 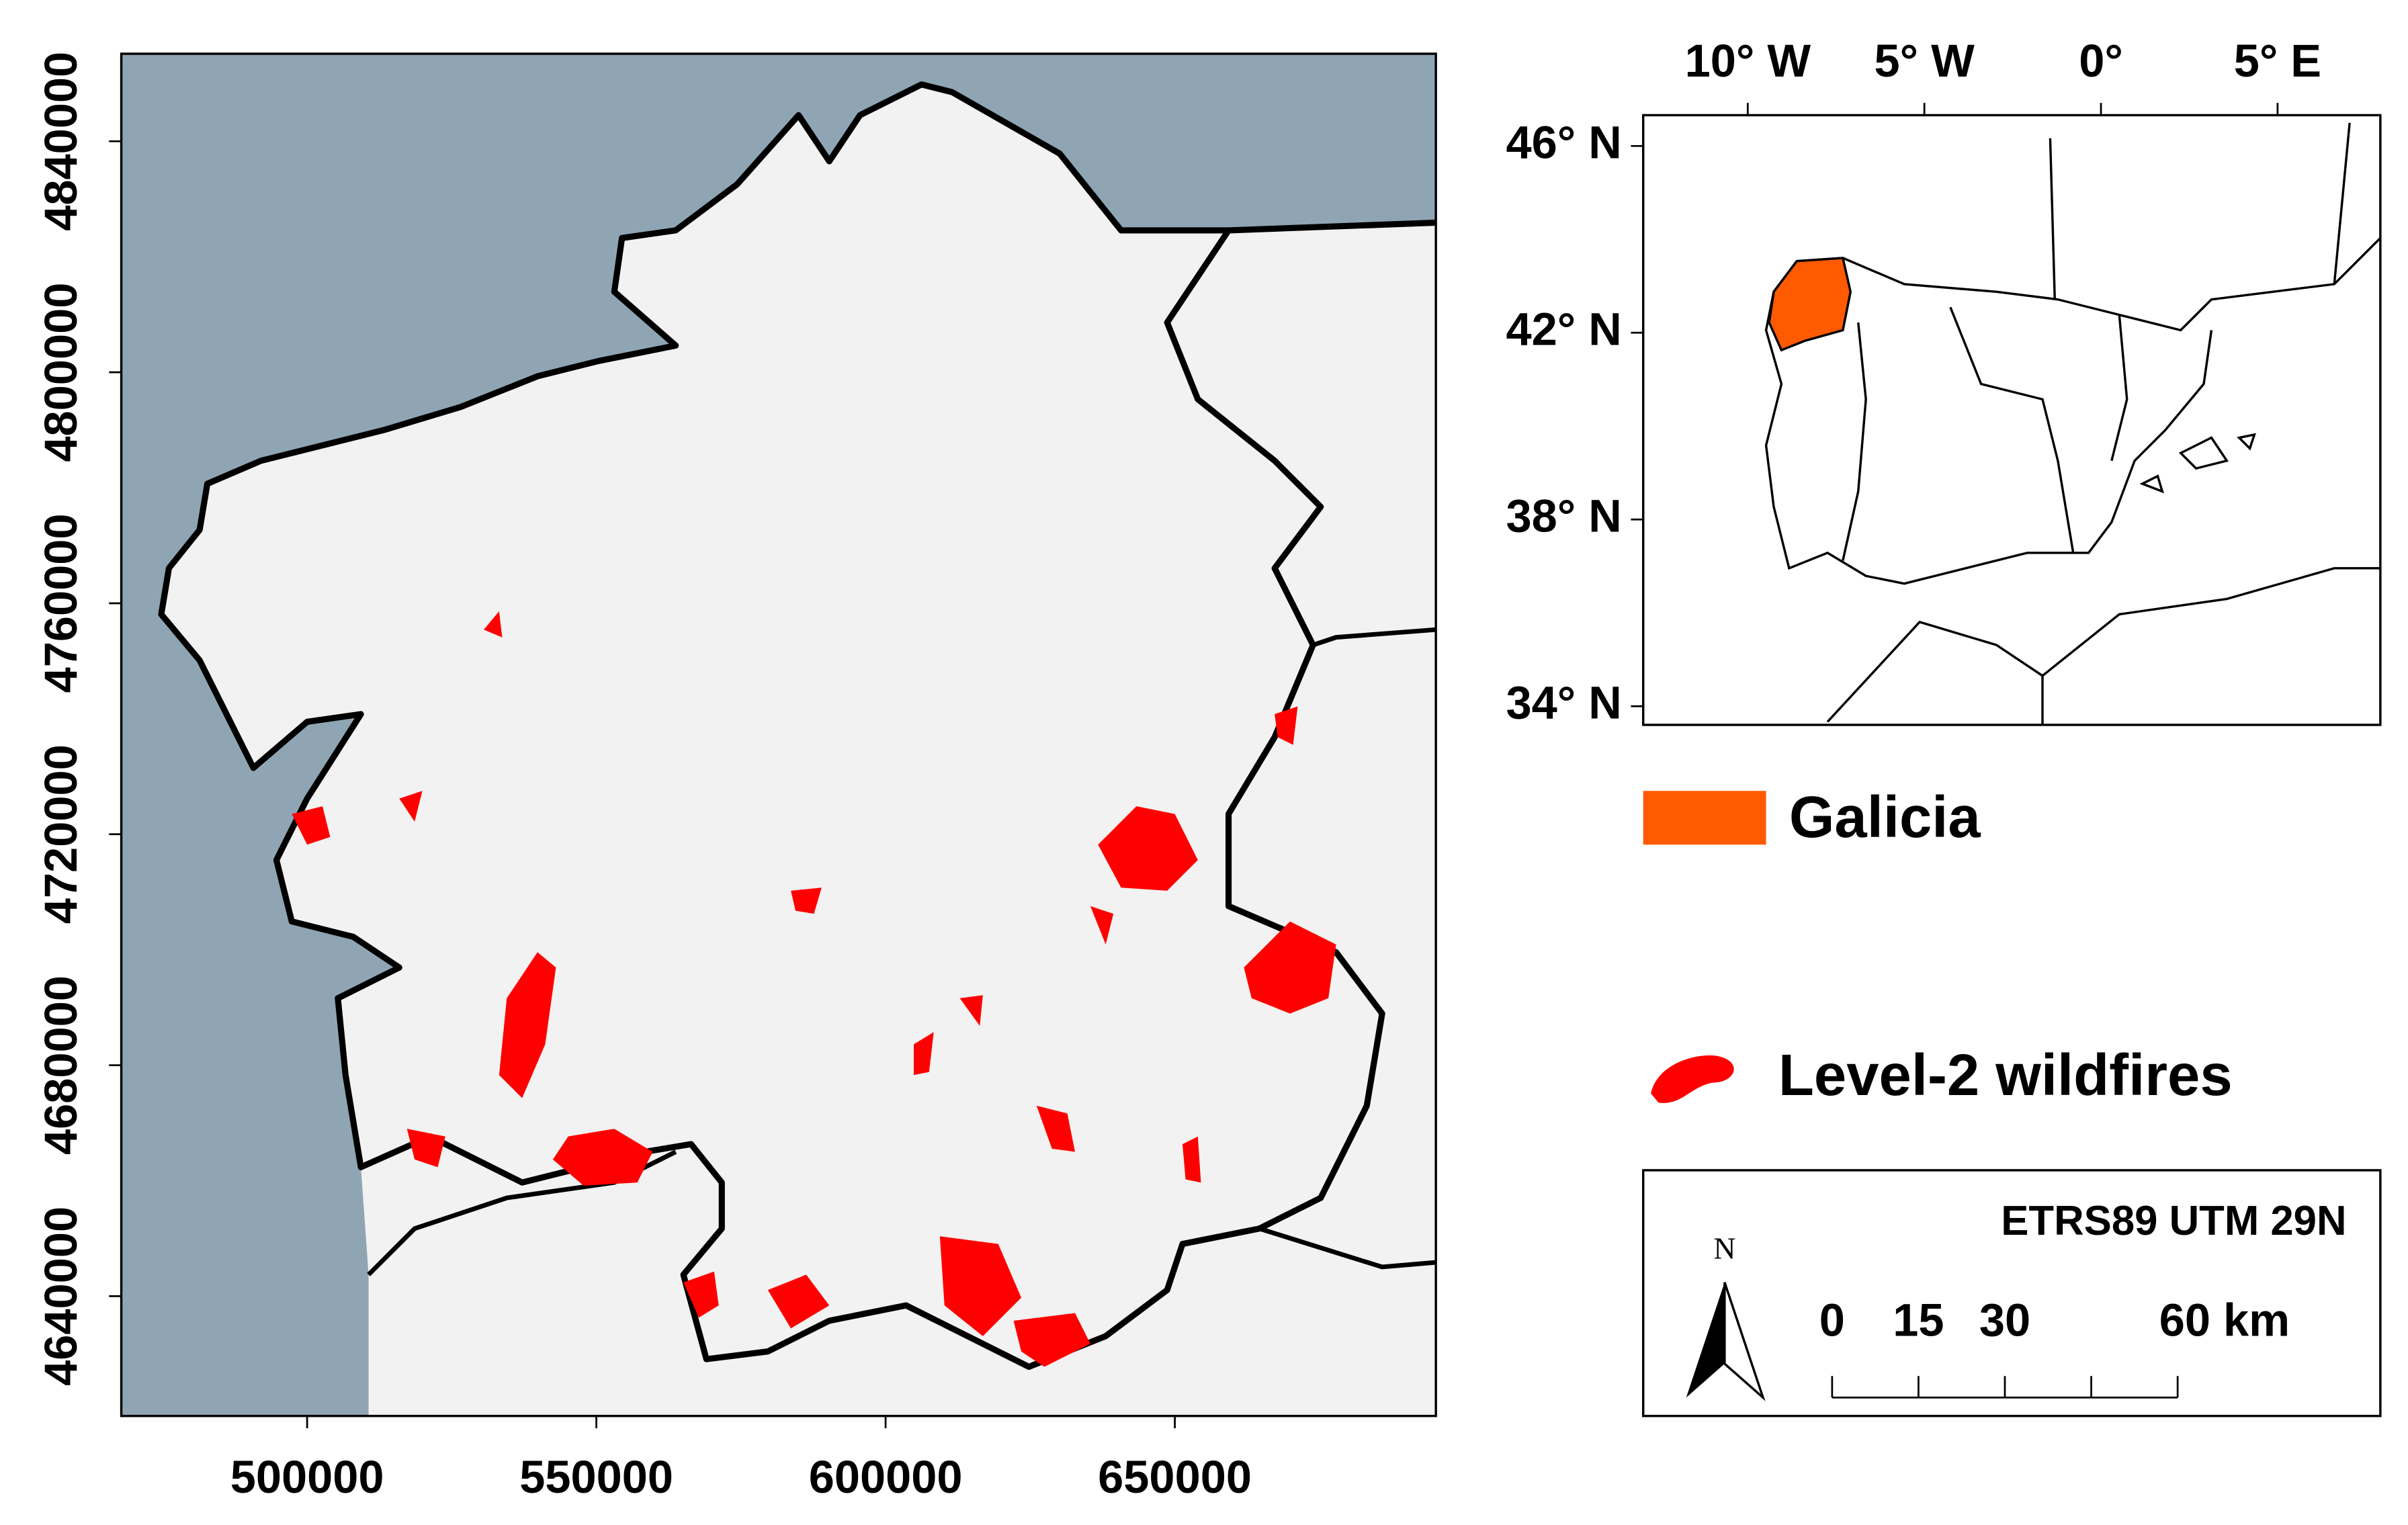 What do you see at coordinates (1563, 329) in the screenshot?
I see `y-tick-label: 42° N` at bounding box center [1563, 329].